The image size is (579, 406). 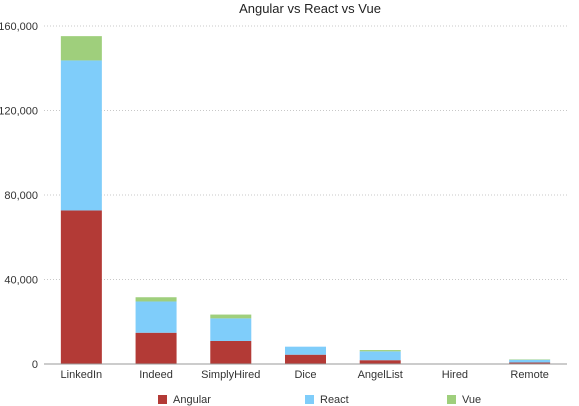 I want to click on x-tick-label: Dice, so click(x=305, y=375).